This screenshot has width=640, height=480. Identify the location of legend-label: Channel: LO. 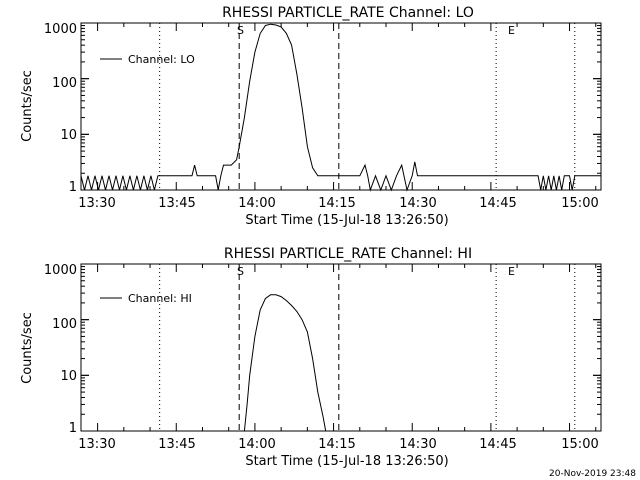
(161, 59).